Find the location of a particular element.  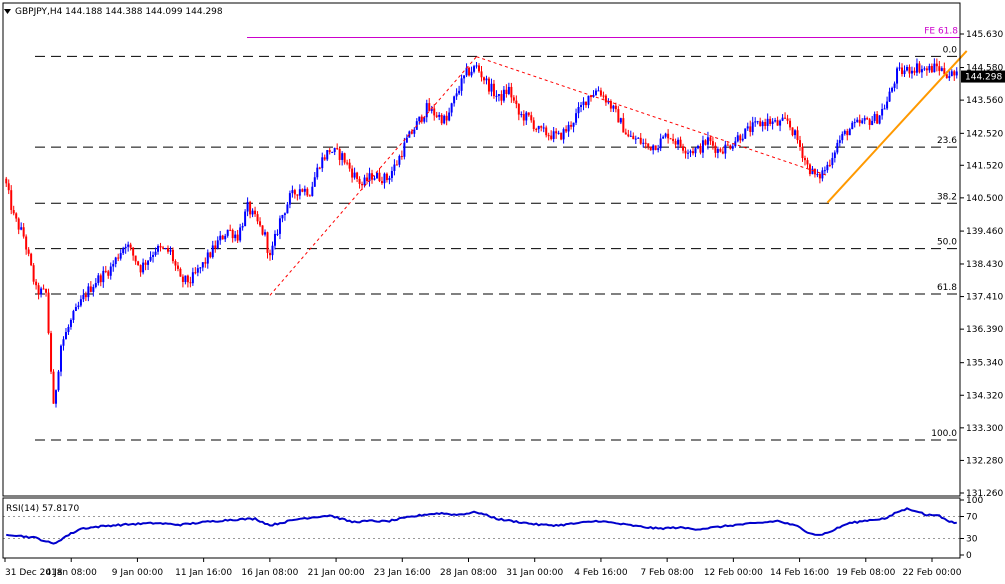

fib-level-label: 100.0 is located at coordinates (944, 434).